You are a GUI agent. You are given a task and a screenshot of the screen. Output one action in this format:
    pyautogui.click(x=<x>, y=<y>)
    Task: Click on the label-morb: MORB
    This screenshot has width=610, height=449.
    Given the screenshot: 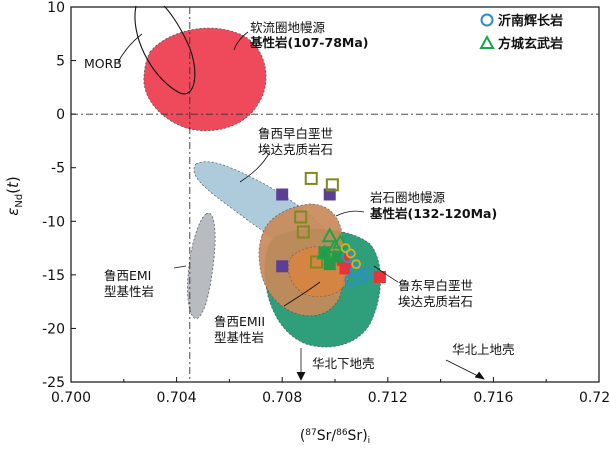 What is the action you would take?
    pyautogui.click(x=103, y=63)
    